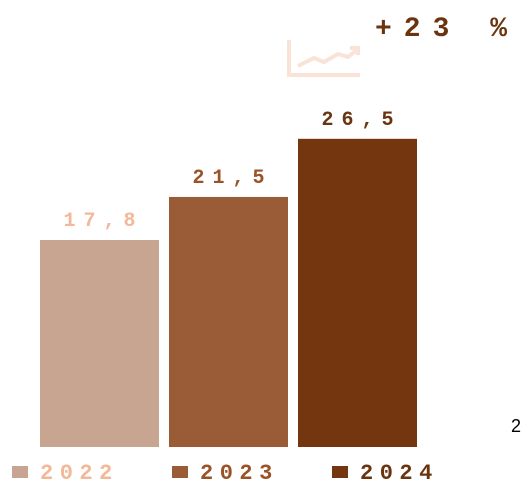 The width and height of the screenshot is (526, 479). Describe the element at coordinates (447, 29) in the screenshot. I see `annotation: +23 %` at that location.